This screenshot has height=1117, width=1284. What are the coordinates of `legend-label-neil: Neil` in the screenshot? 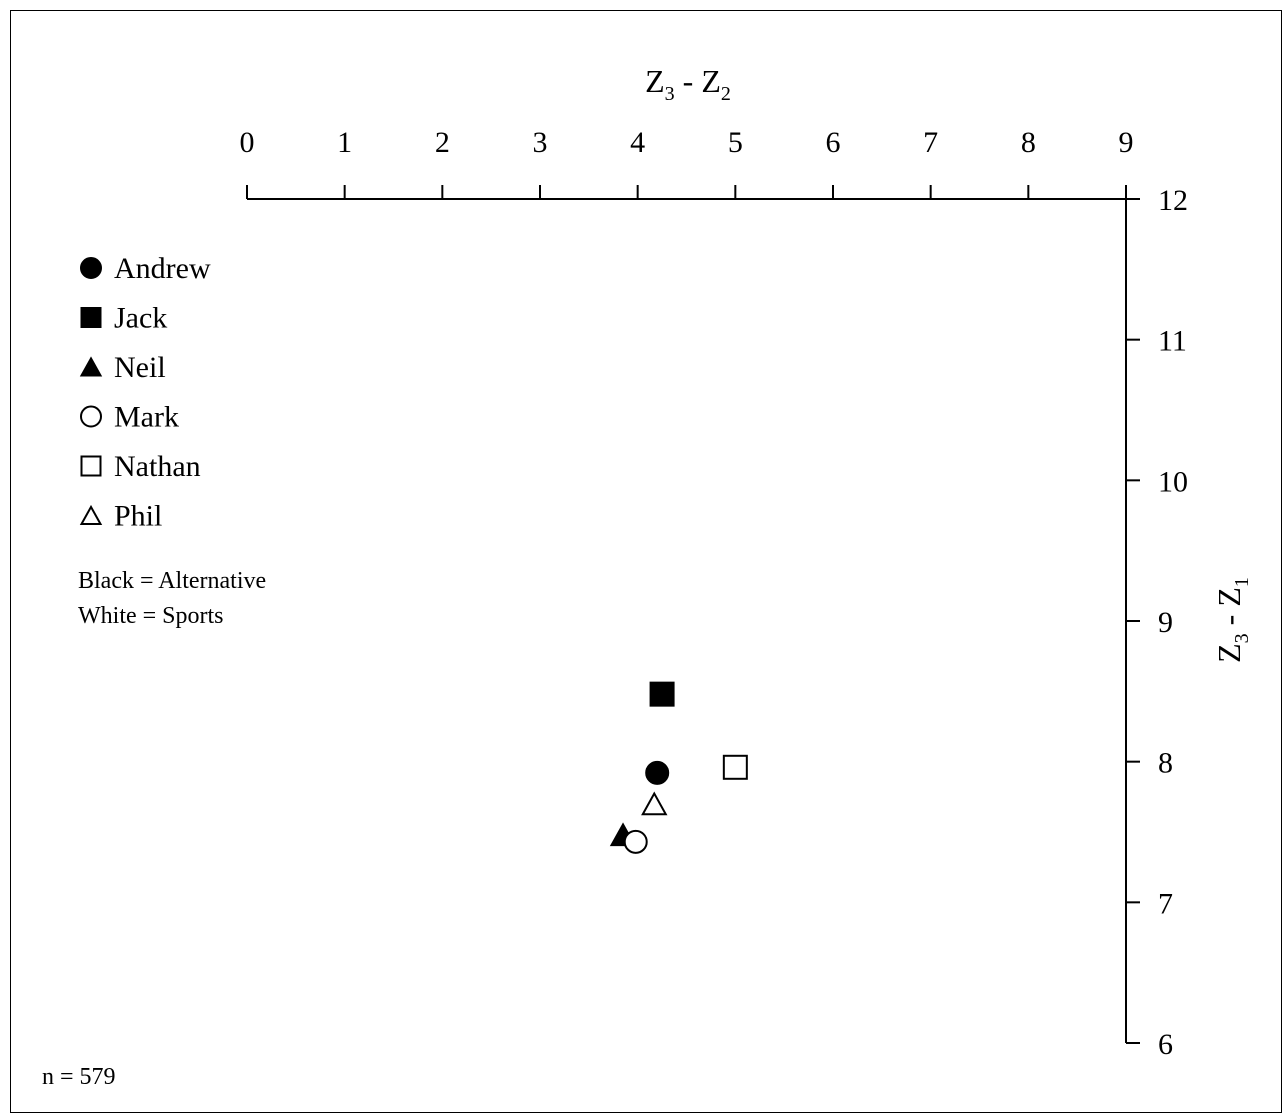 It's located at (140, 367).